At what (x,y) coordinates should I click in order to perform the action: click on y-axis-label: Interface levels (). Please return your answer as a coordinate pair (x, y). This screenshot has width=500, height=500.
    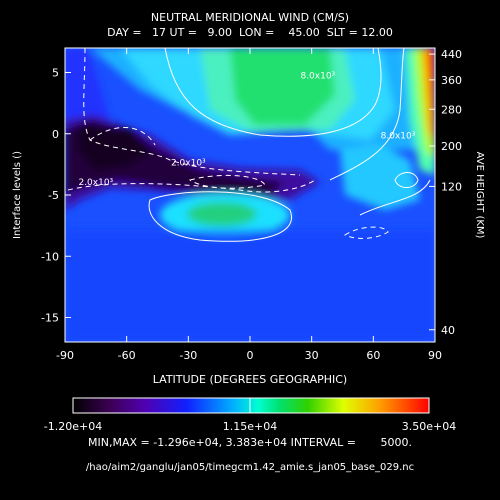
    Looking at the image, I should click on (17, 195).